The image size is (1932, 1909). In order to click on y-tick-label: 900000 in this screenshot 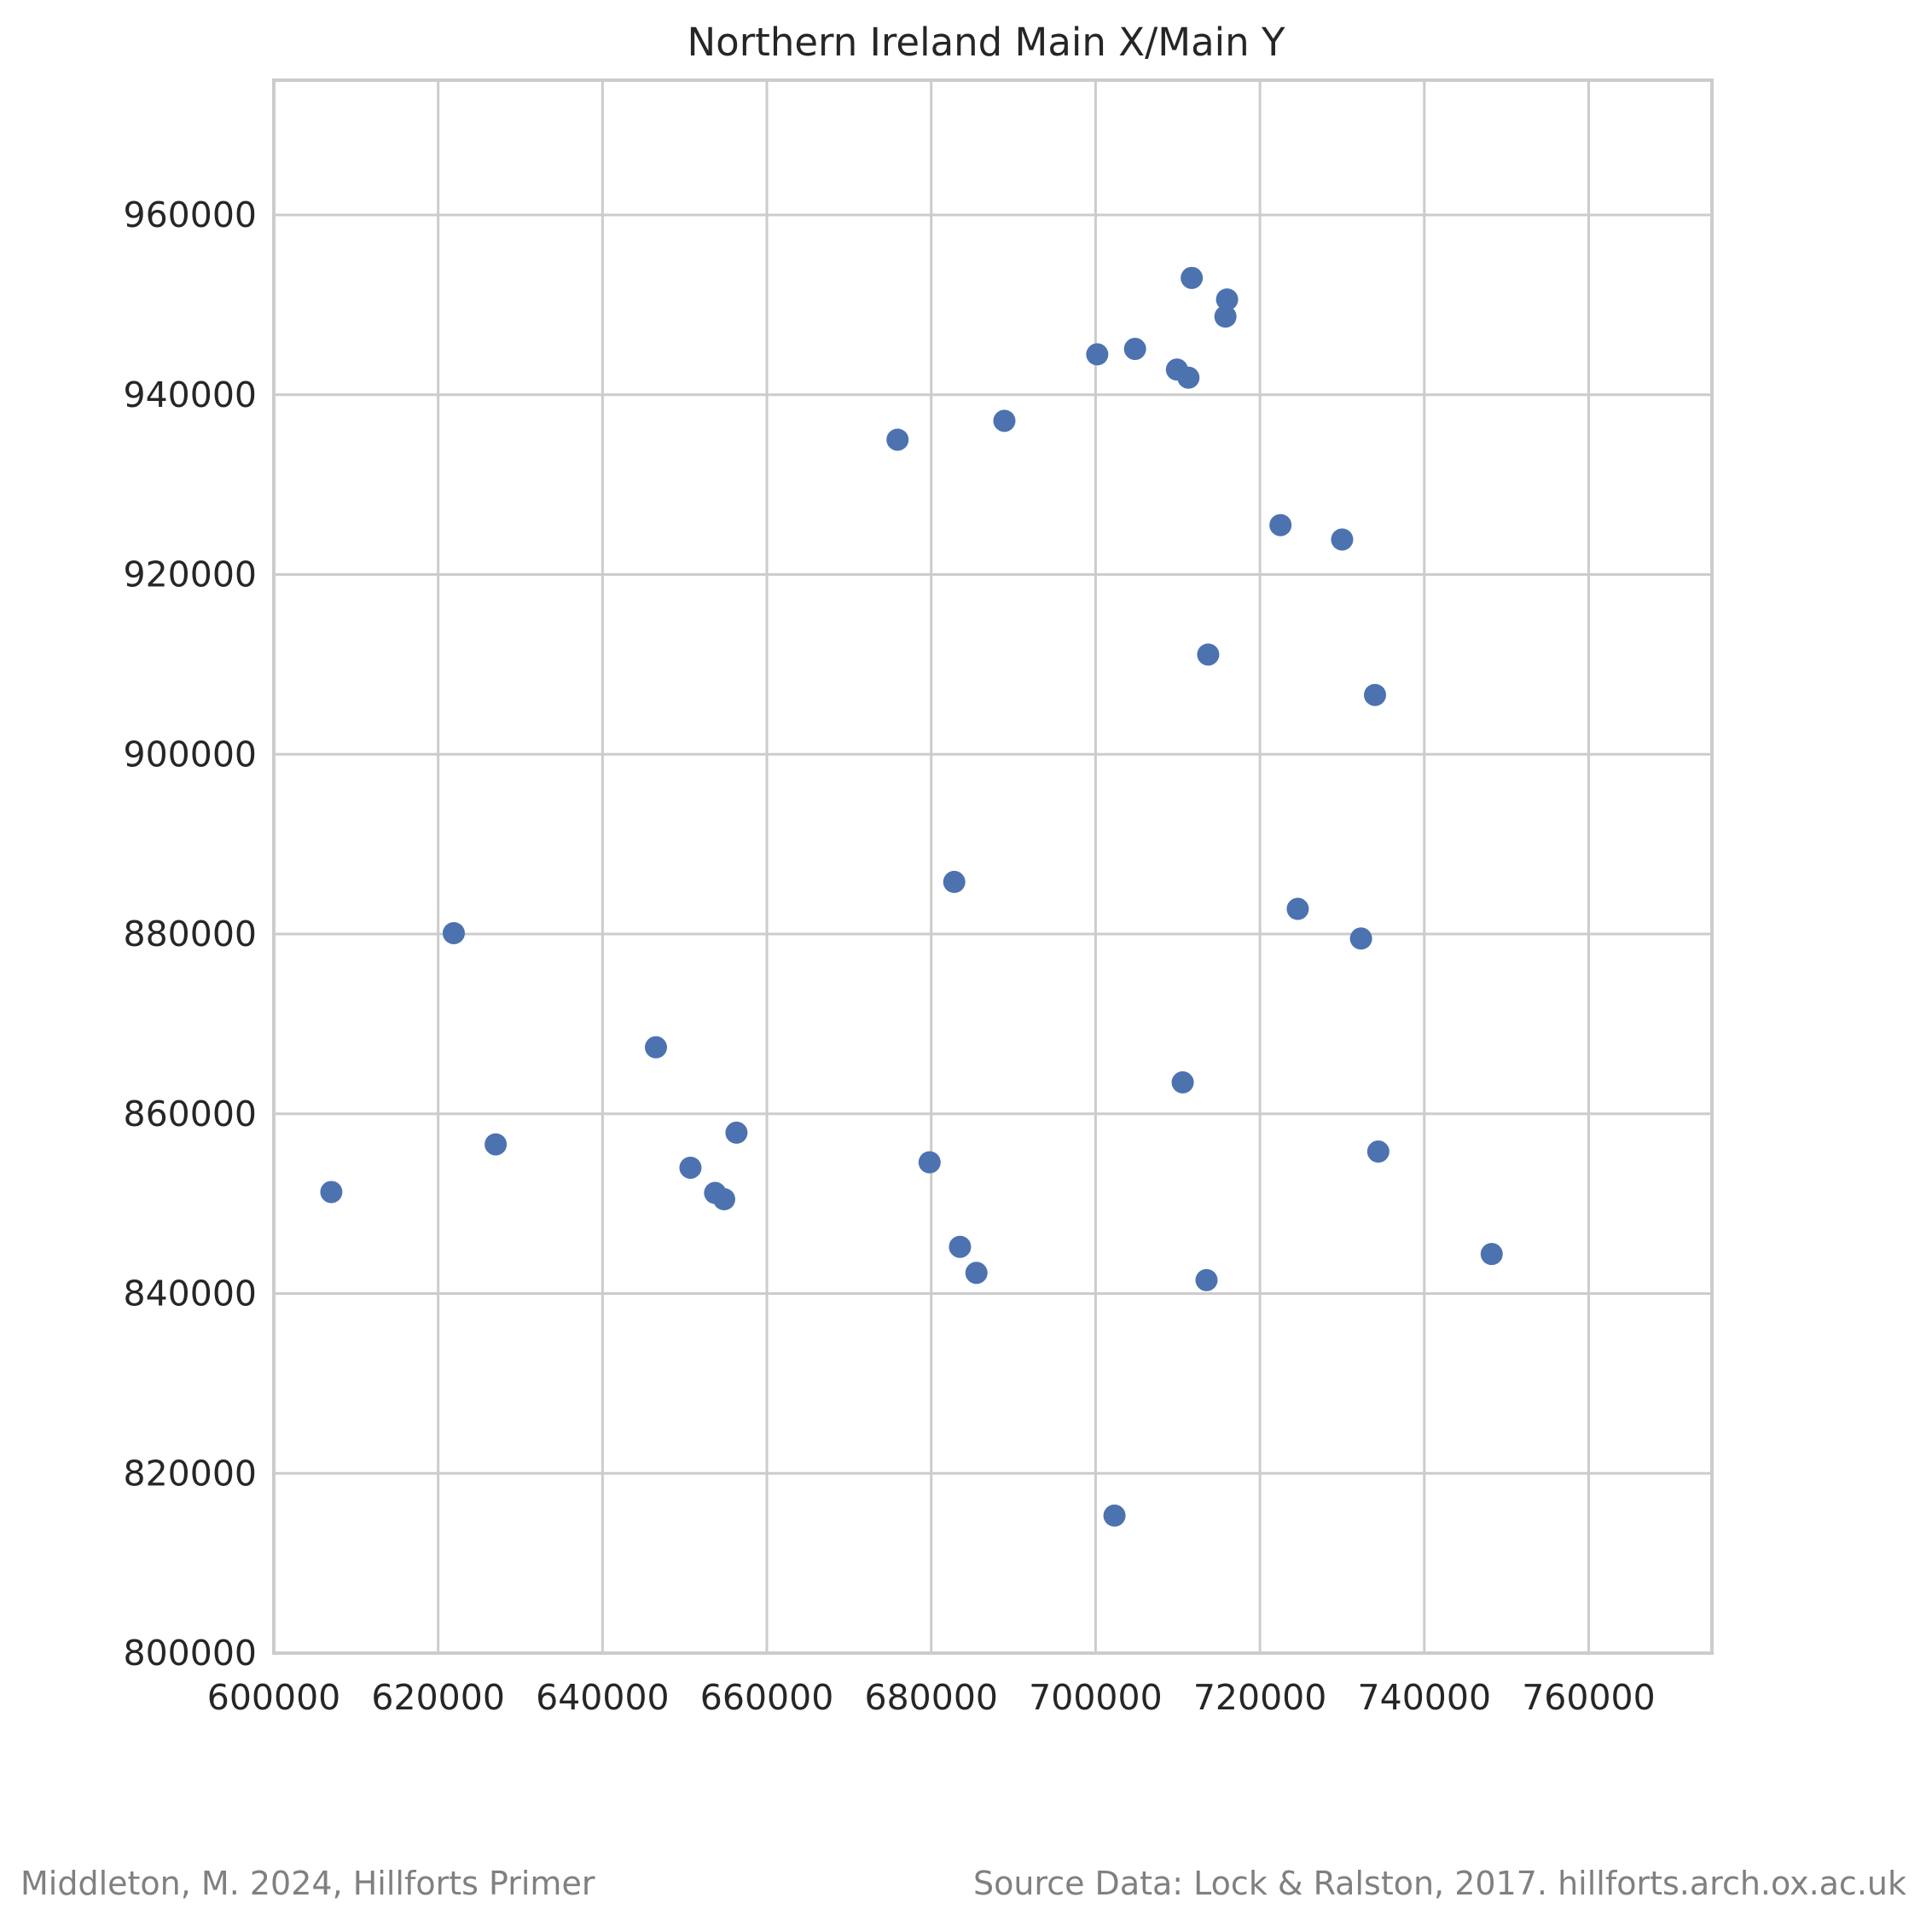, I will do `click(190, 754)`.